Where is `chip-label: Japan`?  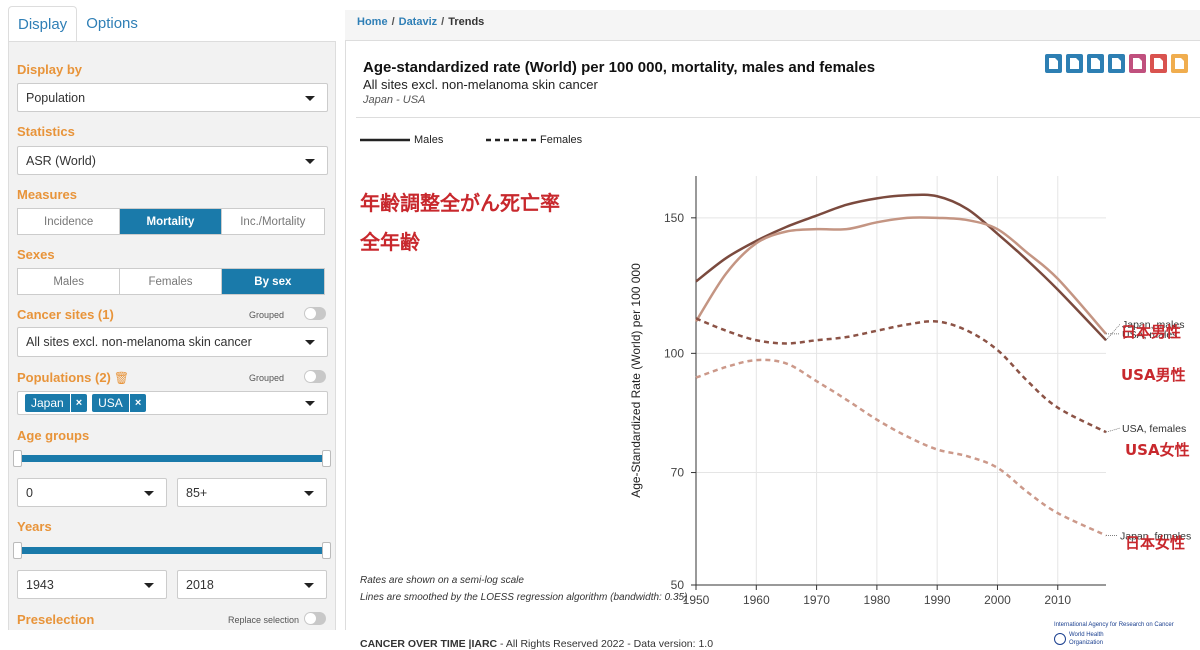 chip-label: Japan is located at coordinates (47, 403).